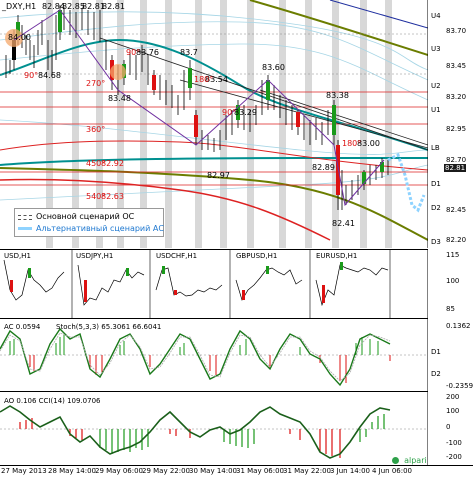  I want to click on alpari-logo: alpari, so click(409, 459).